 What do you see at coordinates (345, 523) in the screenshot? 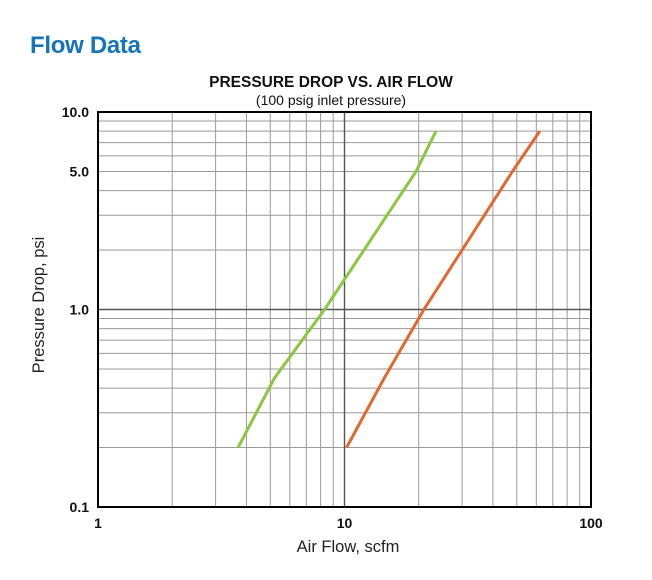
I see `x-tick-label: 10` at bounding box center [345, 523].